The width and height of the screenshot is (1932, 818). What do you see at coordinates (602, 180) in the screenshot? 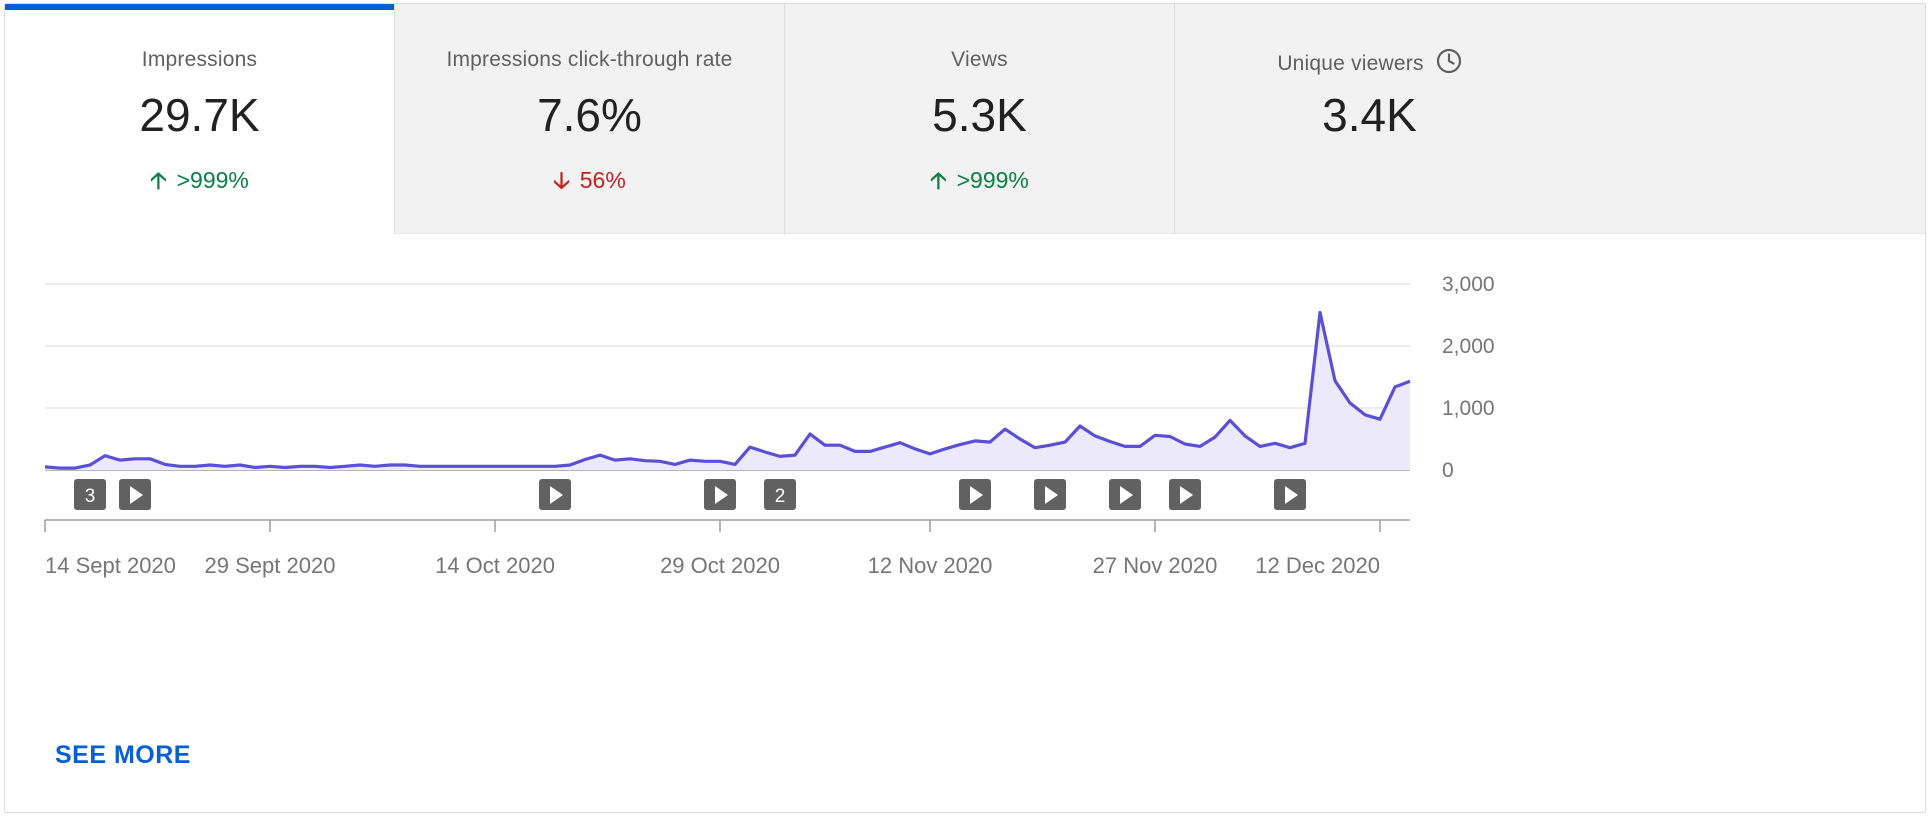
I see `delta-text: 56%` at bounding box center [602, 180].